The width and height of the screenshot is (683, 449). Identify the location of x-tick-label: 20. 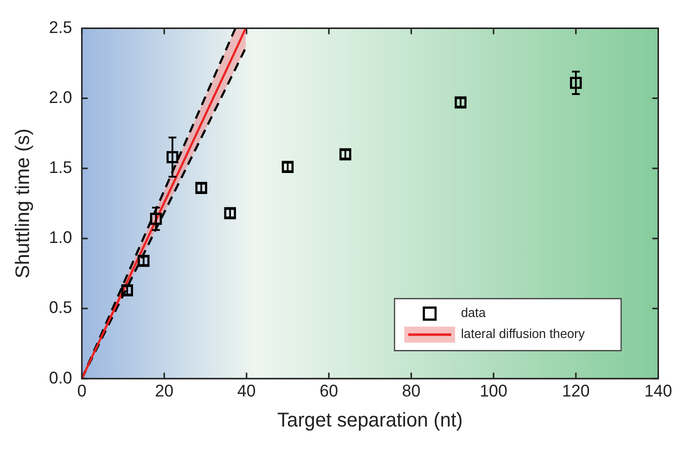
(164, 391).